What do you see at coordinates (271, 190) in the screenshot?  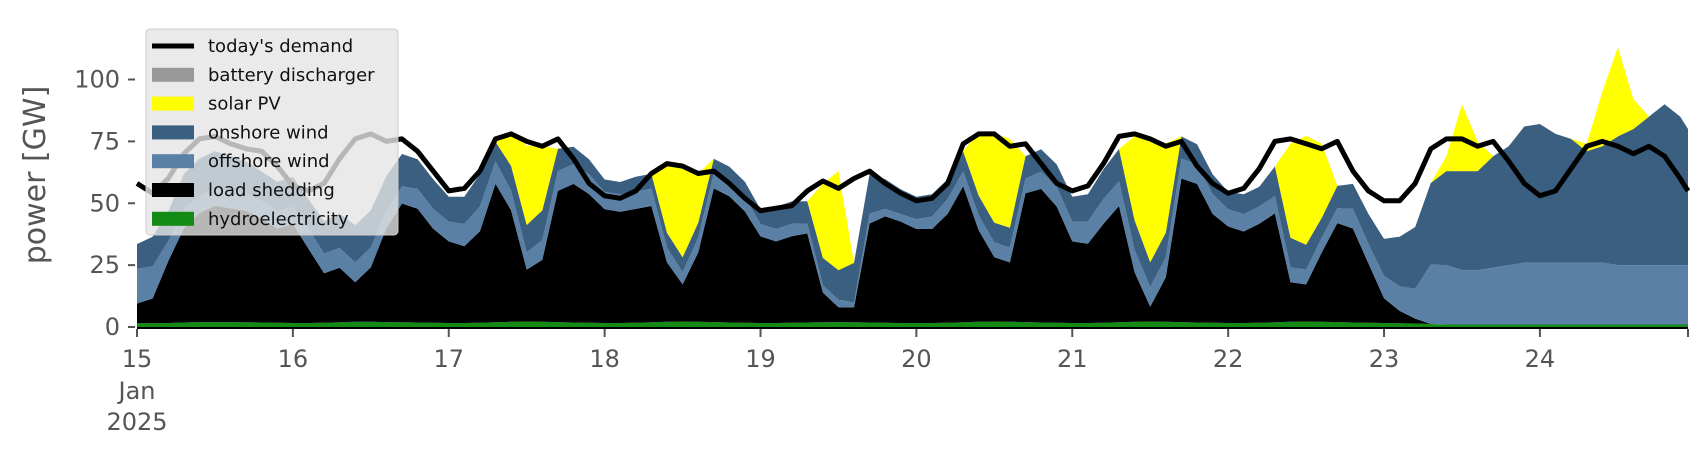 I see `legend-label-load-shedding: load shedding` at bounding box center [271, 190].